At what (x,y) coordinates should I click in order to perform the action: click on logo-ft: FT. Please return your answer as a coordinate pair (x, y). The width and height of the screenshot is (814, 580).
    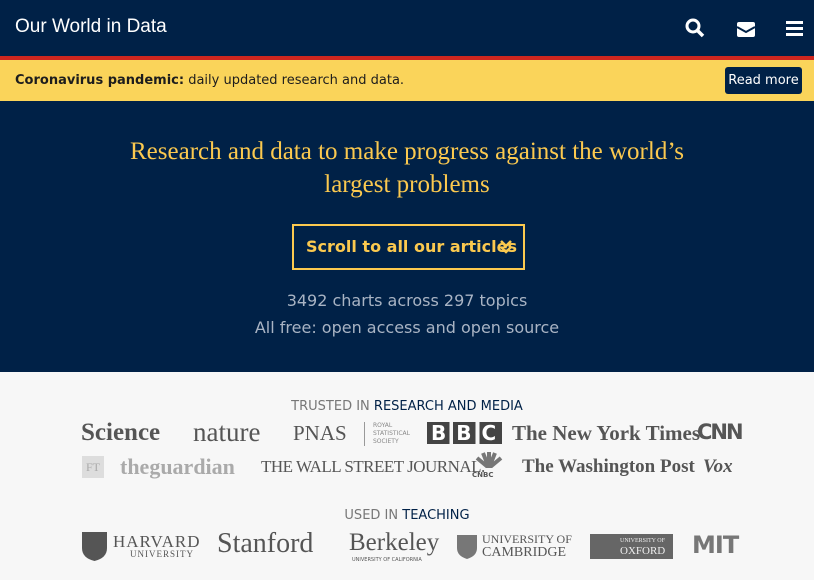
    Looking at the image, I should click on (93, 467).